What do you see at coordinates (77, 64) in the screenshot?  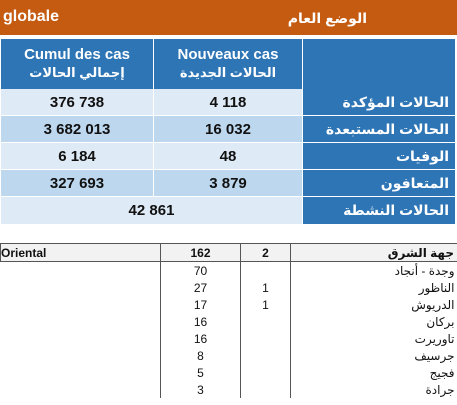 I see `col-header-total: Cumul des cas إجمالي الحالات` at bounding box center [77, 64].